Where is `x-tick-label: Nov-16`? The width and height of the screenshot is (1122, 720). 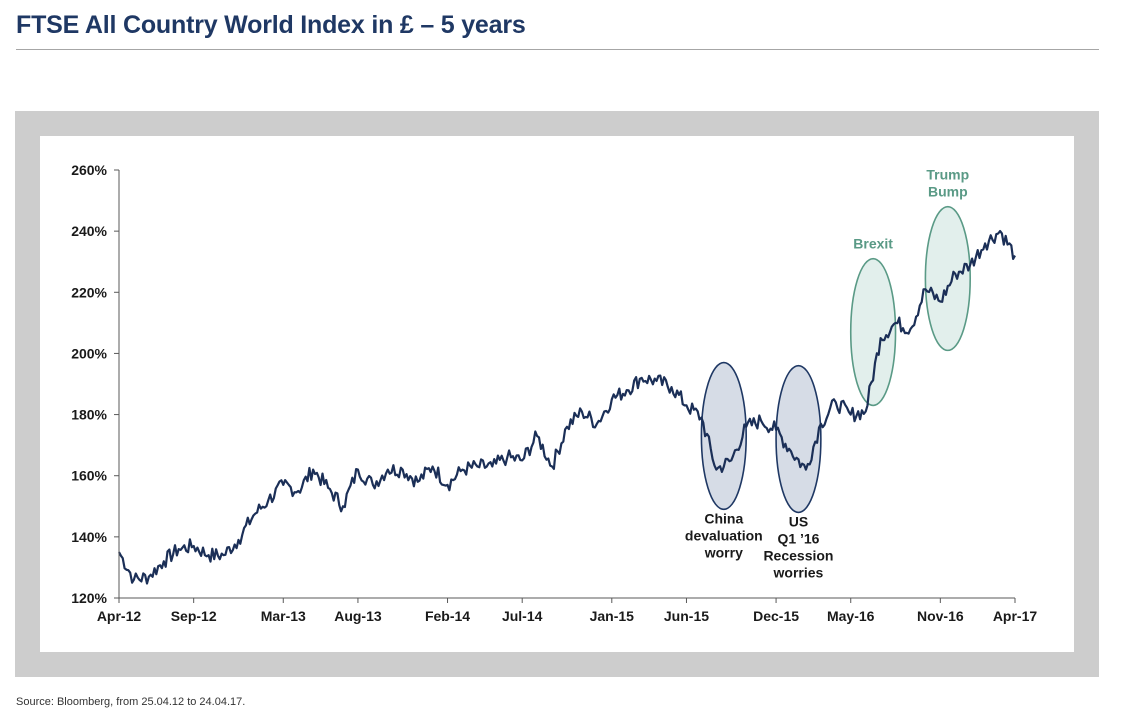
x-tick-label: Nov-16 is located at coordinates (940, 616).